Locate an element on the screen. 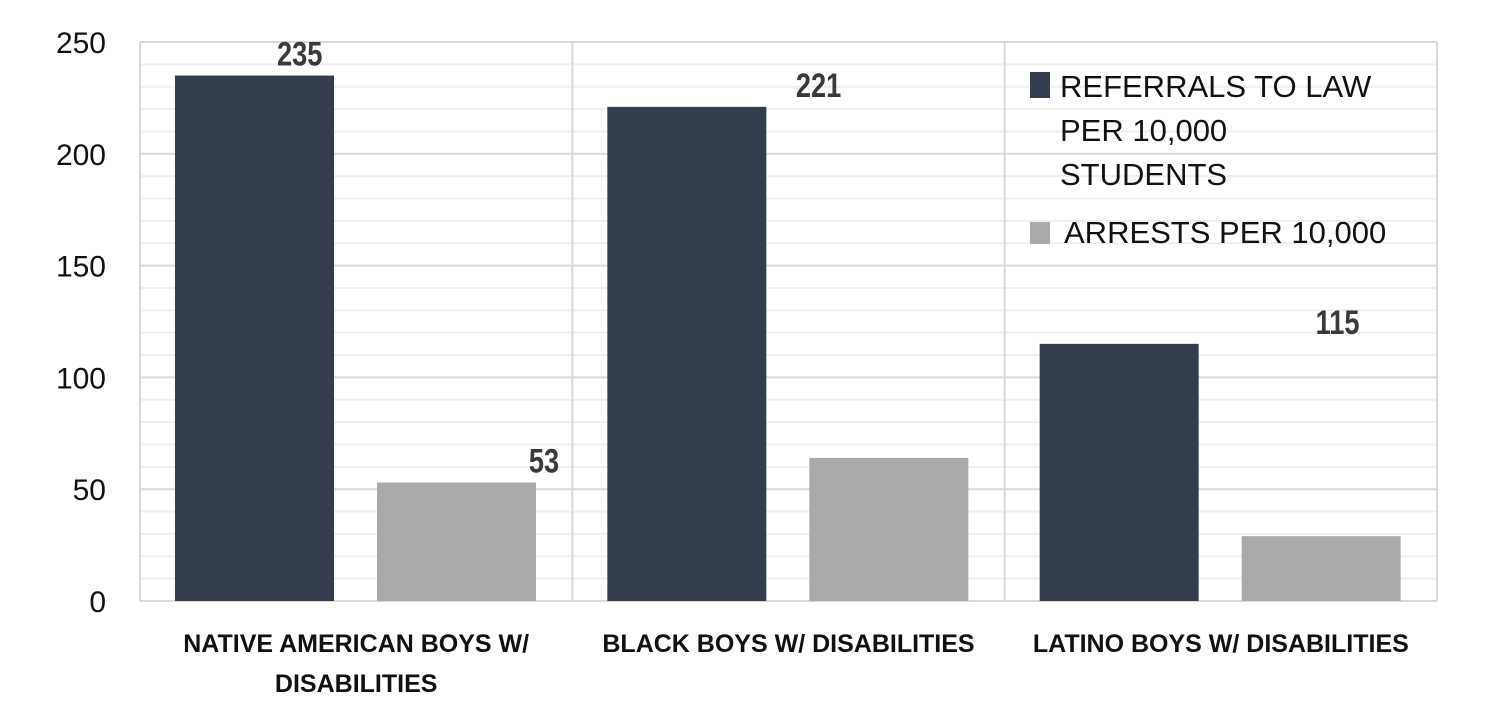 The width and height of the screenshot is (1506, 720). legend-swatch-referrals is located at coordinates (1040, 85).